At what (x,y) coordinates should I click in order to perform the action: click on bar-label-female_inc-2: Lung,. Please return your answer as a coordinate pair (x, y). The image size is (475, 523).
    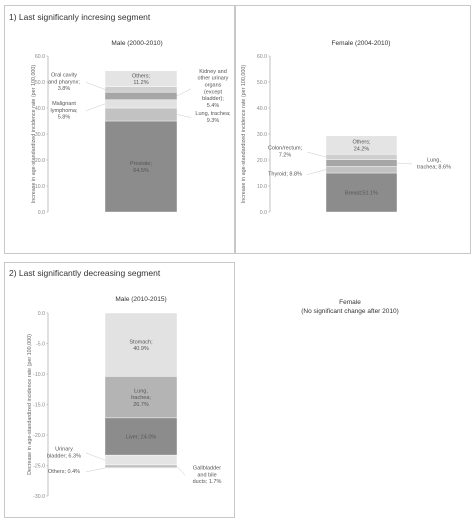
    Looking at the image, I should click on (434, 161).